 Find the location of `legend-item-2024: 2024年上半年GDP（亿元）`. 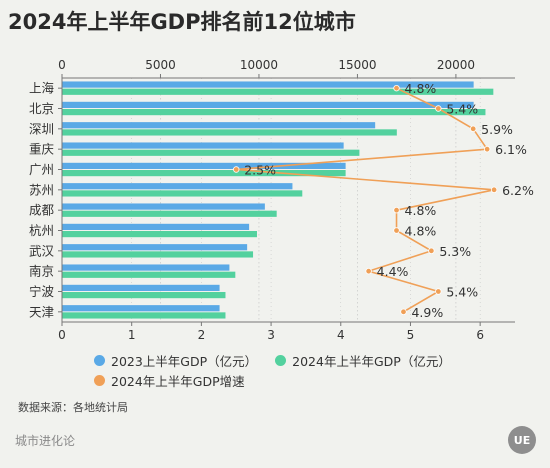

legend-item-2024: 2024年上半年GDP（亿元） is located at coordinates (363, 360).